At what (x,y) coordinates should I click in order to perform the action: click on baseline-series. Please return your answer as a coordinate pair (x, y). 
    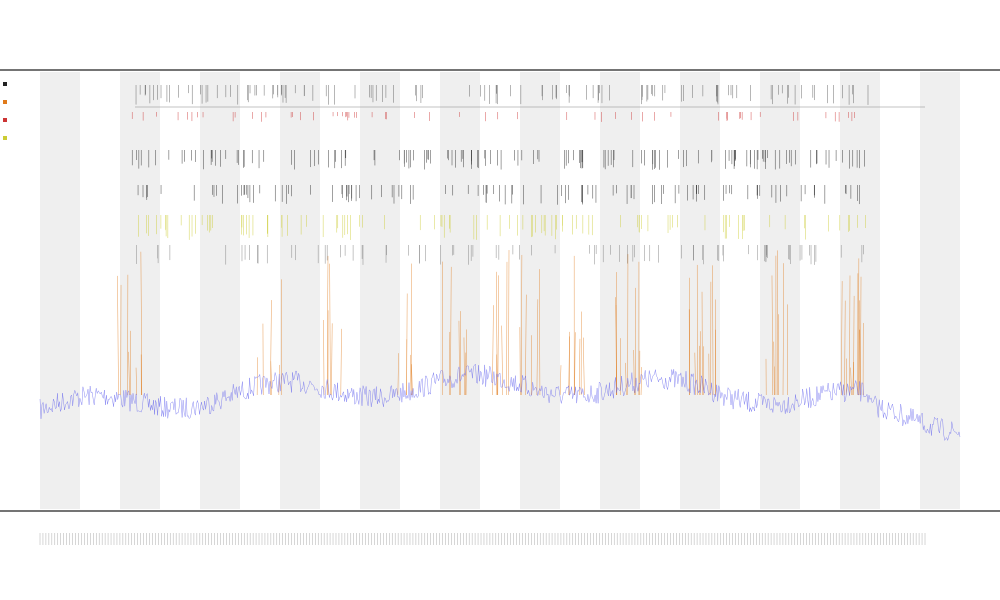
    Looking at the image, I should click on (500, 402).